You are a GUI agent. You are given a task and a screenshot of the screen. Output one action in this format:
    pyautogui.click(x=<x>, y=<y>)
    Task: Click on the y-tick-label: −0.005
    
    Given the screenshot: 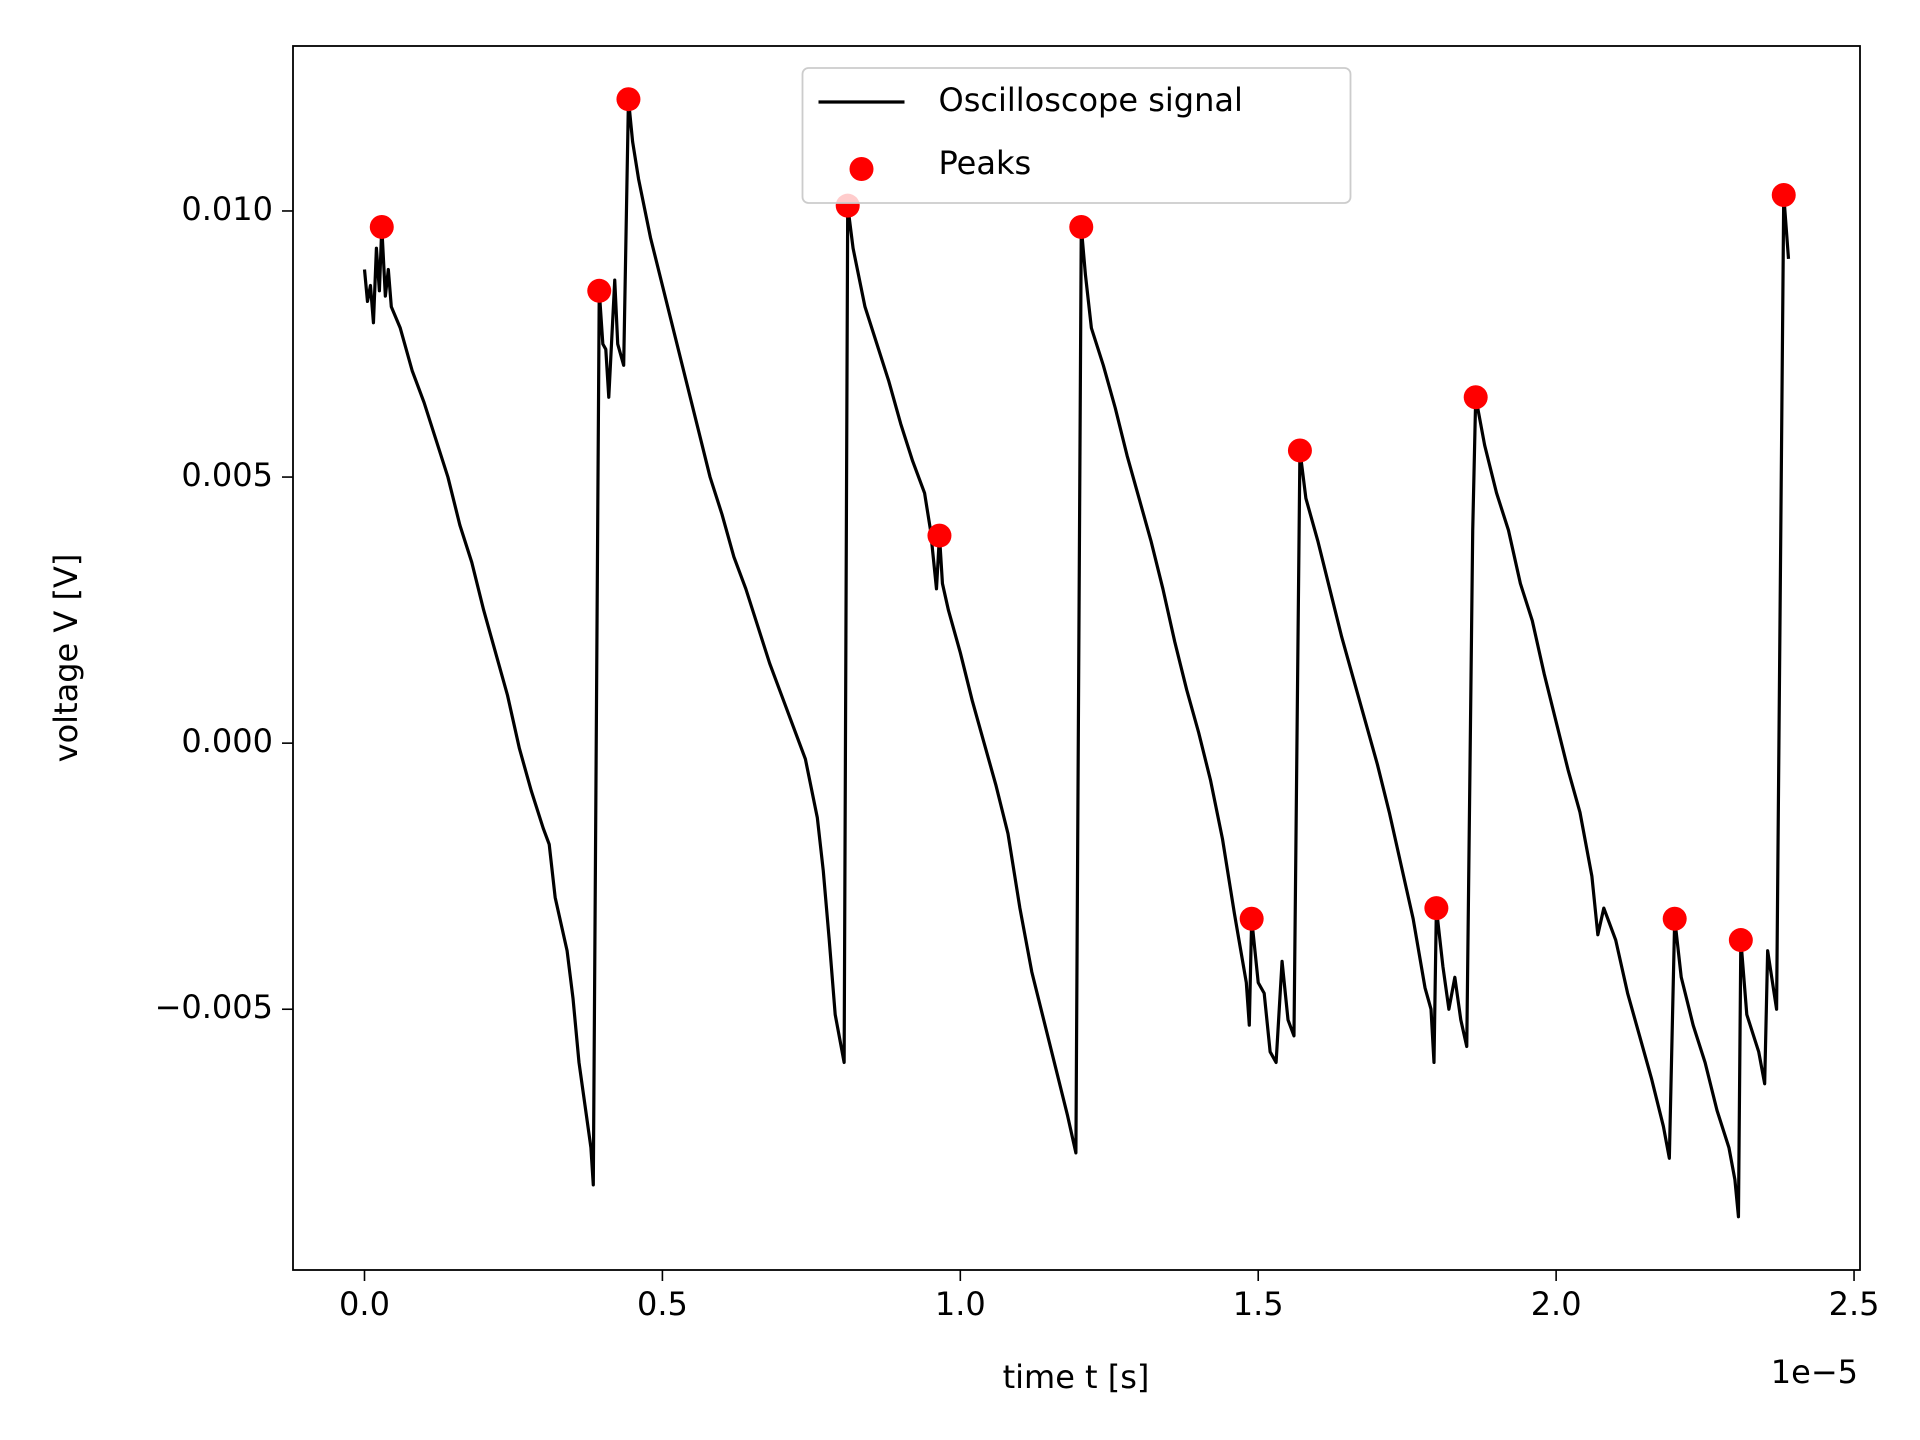 What is the action you would take?
    pyautogui.click(x=214, y=1007)
    